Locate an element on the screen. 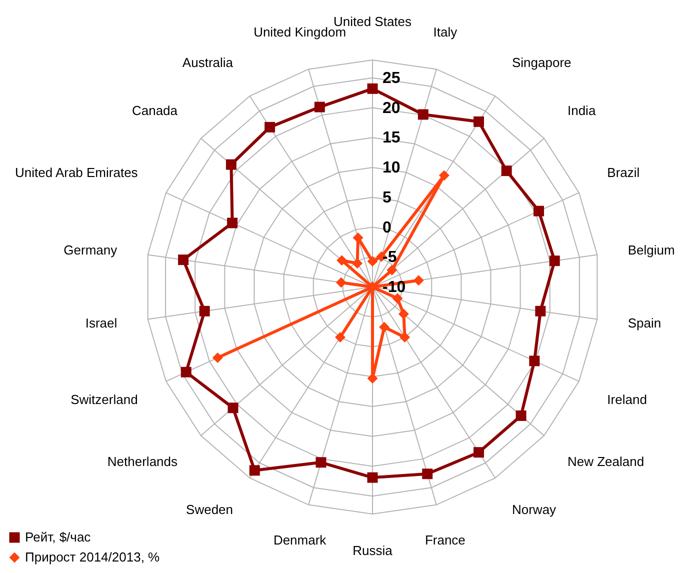 This screenshot has width=694, height=573. spoke-label: Ireland is located at coordinates (627, 400).